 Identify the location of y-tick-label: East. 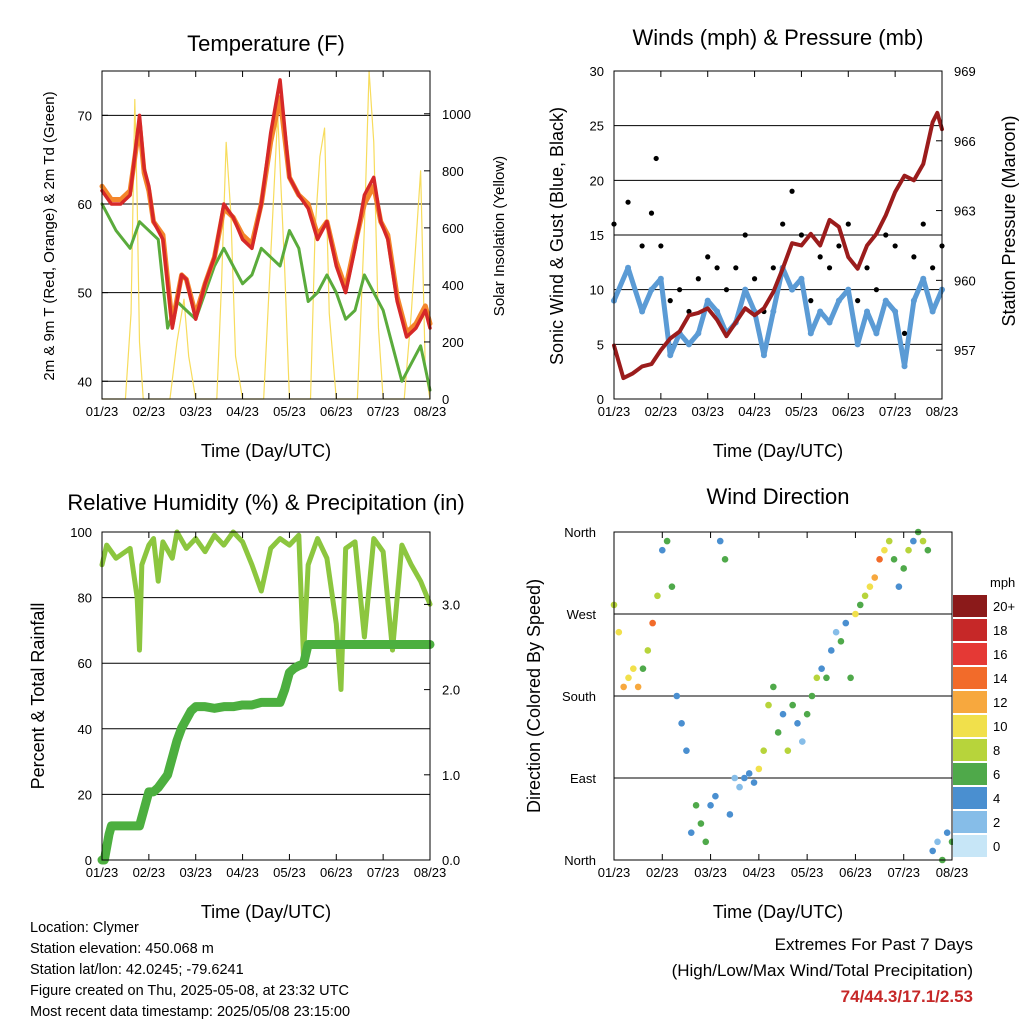
(583, 778).